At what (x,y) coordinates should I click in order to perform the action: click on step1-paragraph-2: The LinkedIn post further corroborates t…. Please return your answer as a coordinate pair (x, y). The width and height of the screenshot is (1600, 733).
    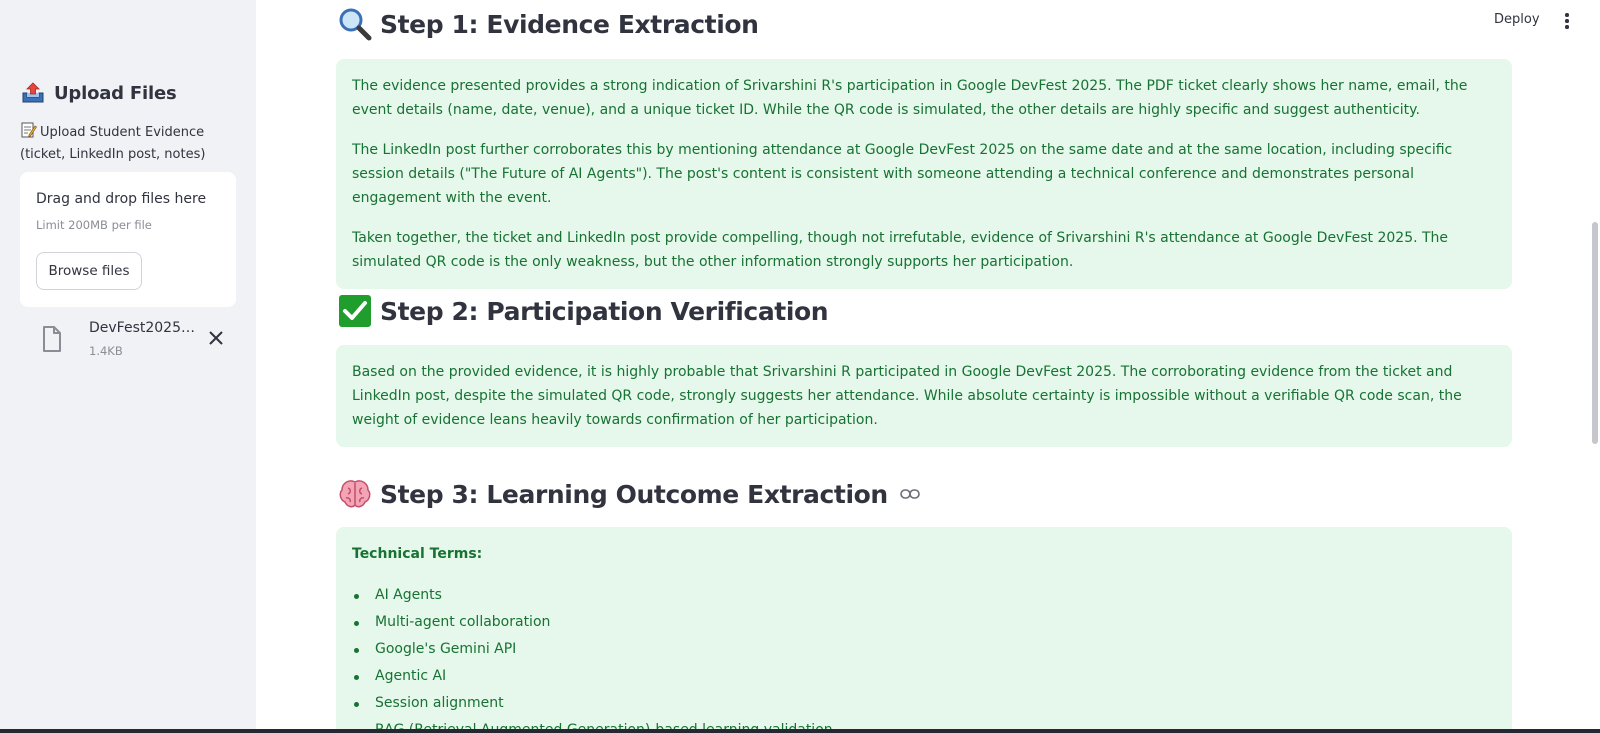
    Looking at the image, I should click on (902, 174).